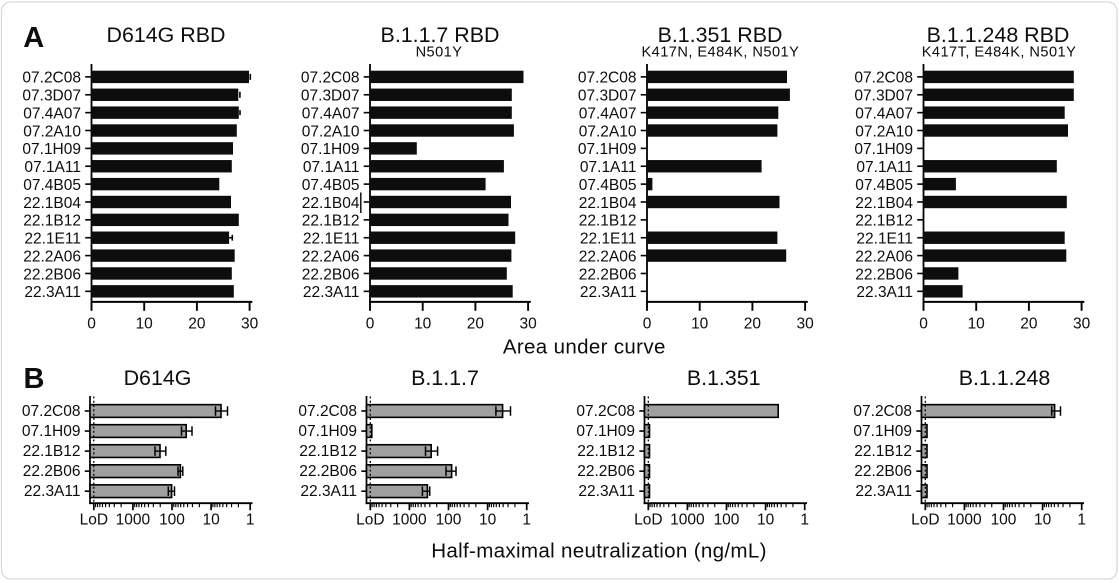 Image resolution: width=1119 pixels, height=583 pixels. What do you see at coordinates (998, 35) in the screenshot?
I see `svg-text: B.1.1.248 RBD` at bounding box center [998, 35].